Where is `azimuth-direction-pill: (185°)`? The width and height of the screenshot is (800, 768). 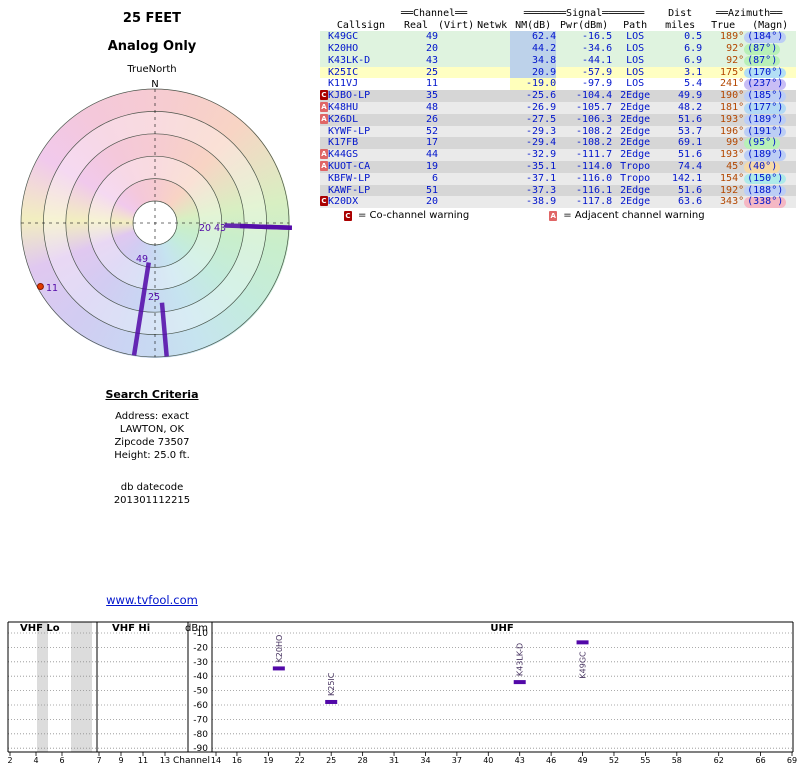
azimuth-direction-pill: (185°) is located at coordinates (765, 96).